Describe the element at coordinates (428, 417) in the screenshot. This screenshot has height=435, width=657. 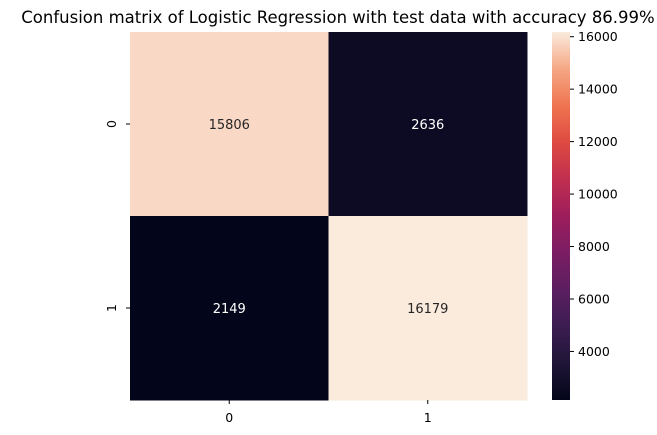
I see `x-tick-label-1: 1` at that location.